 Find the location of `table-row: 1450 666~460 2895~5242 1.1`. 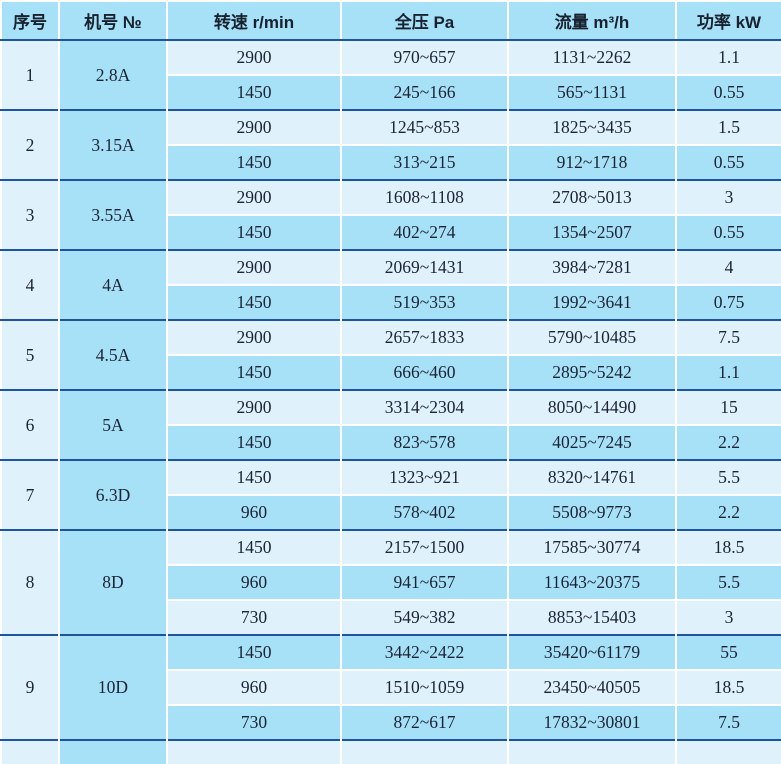

table-row: 1450 666~460 2895~5242 1.1 is located at coordinates (391, 372).